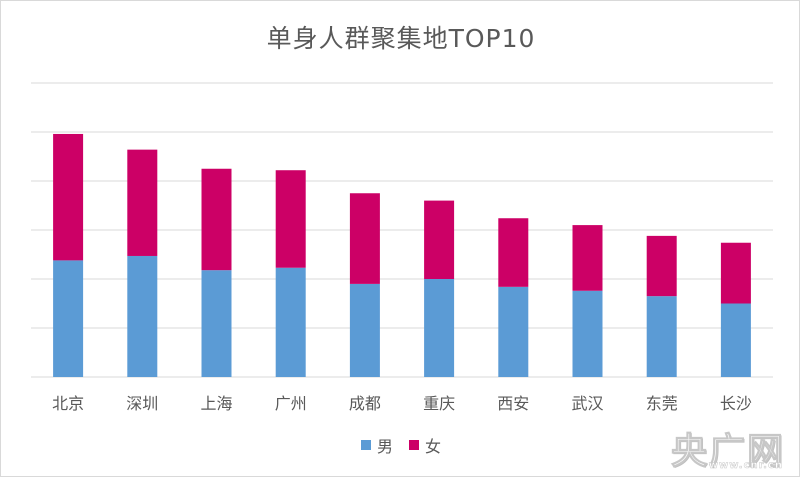 The height and width of the screenshot is (478, 800). Describe the element at coordinates (745, 466) in the screenshot. I see `watermark-sub-text: www.cnr.cn` at that location.